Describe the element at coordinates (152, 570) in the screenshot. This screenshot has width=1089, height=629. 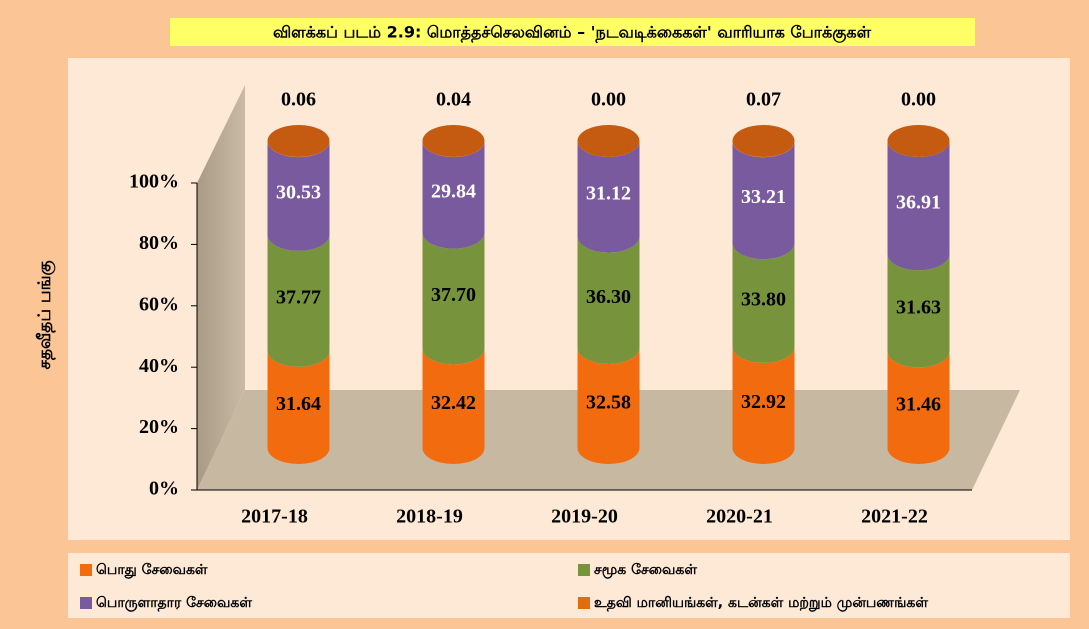
I see `legend-label: பொது சேவைகள்` at that location.